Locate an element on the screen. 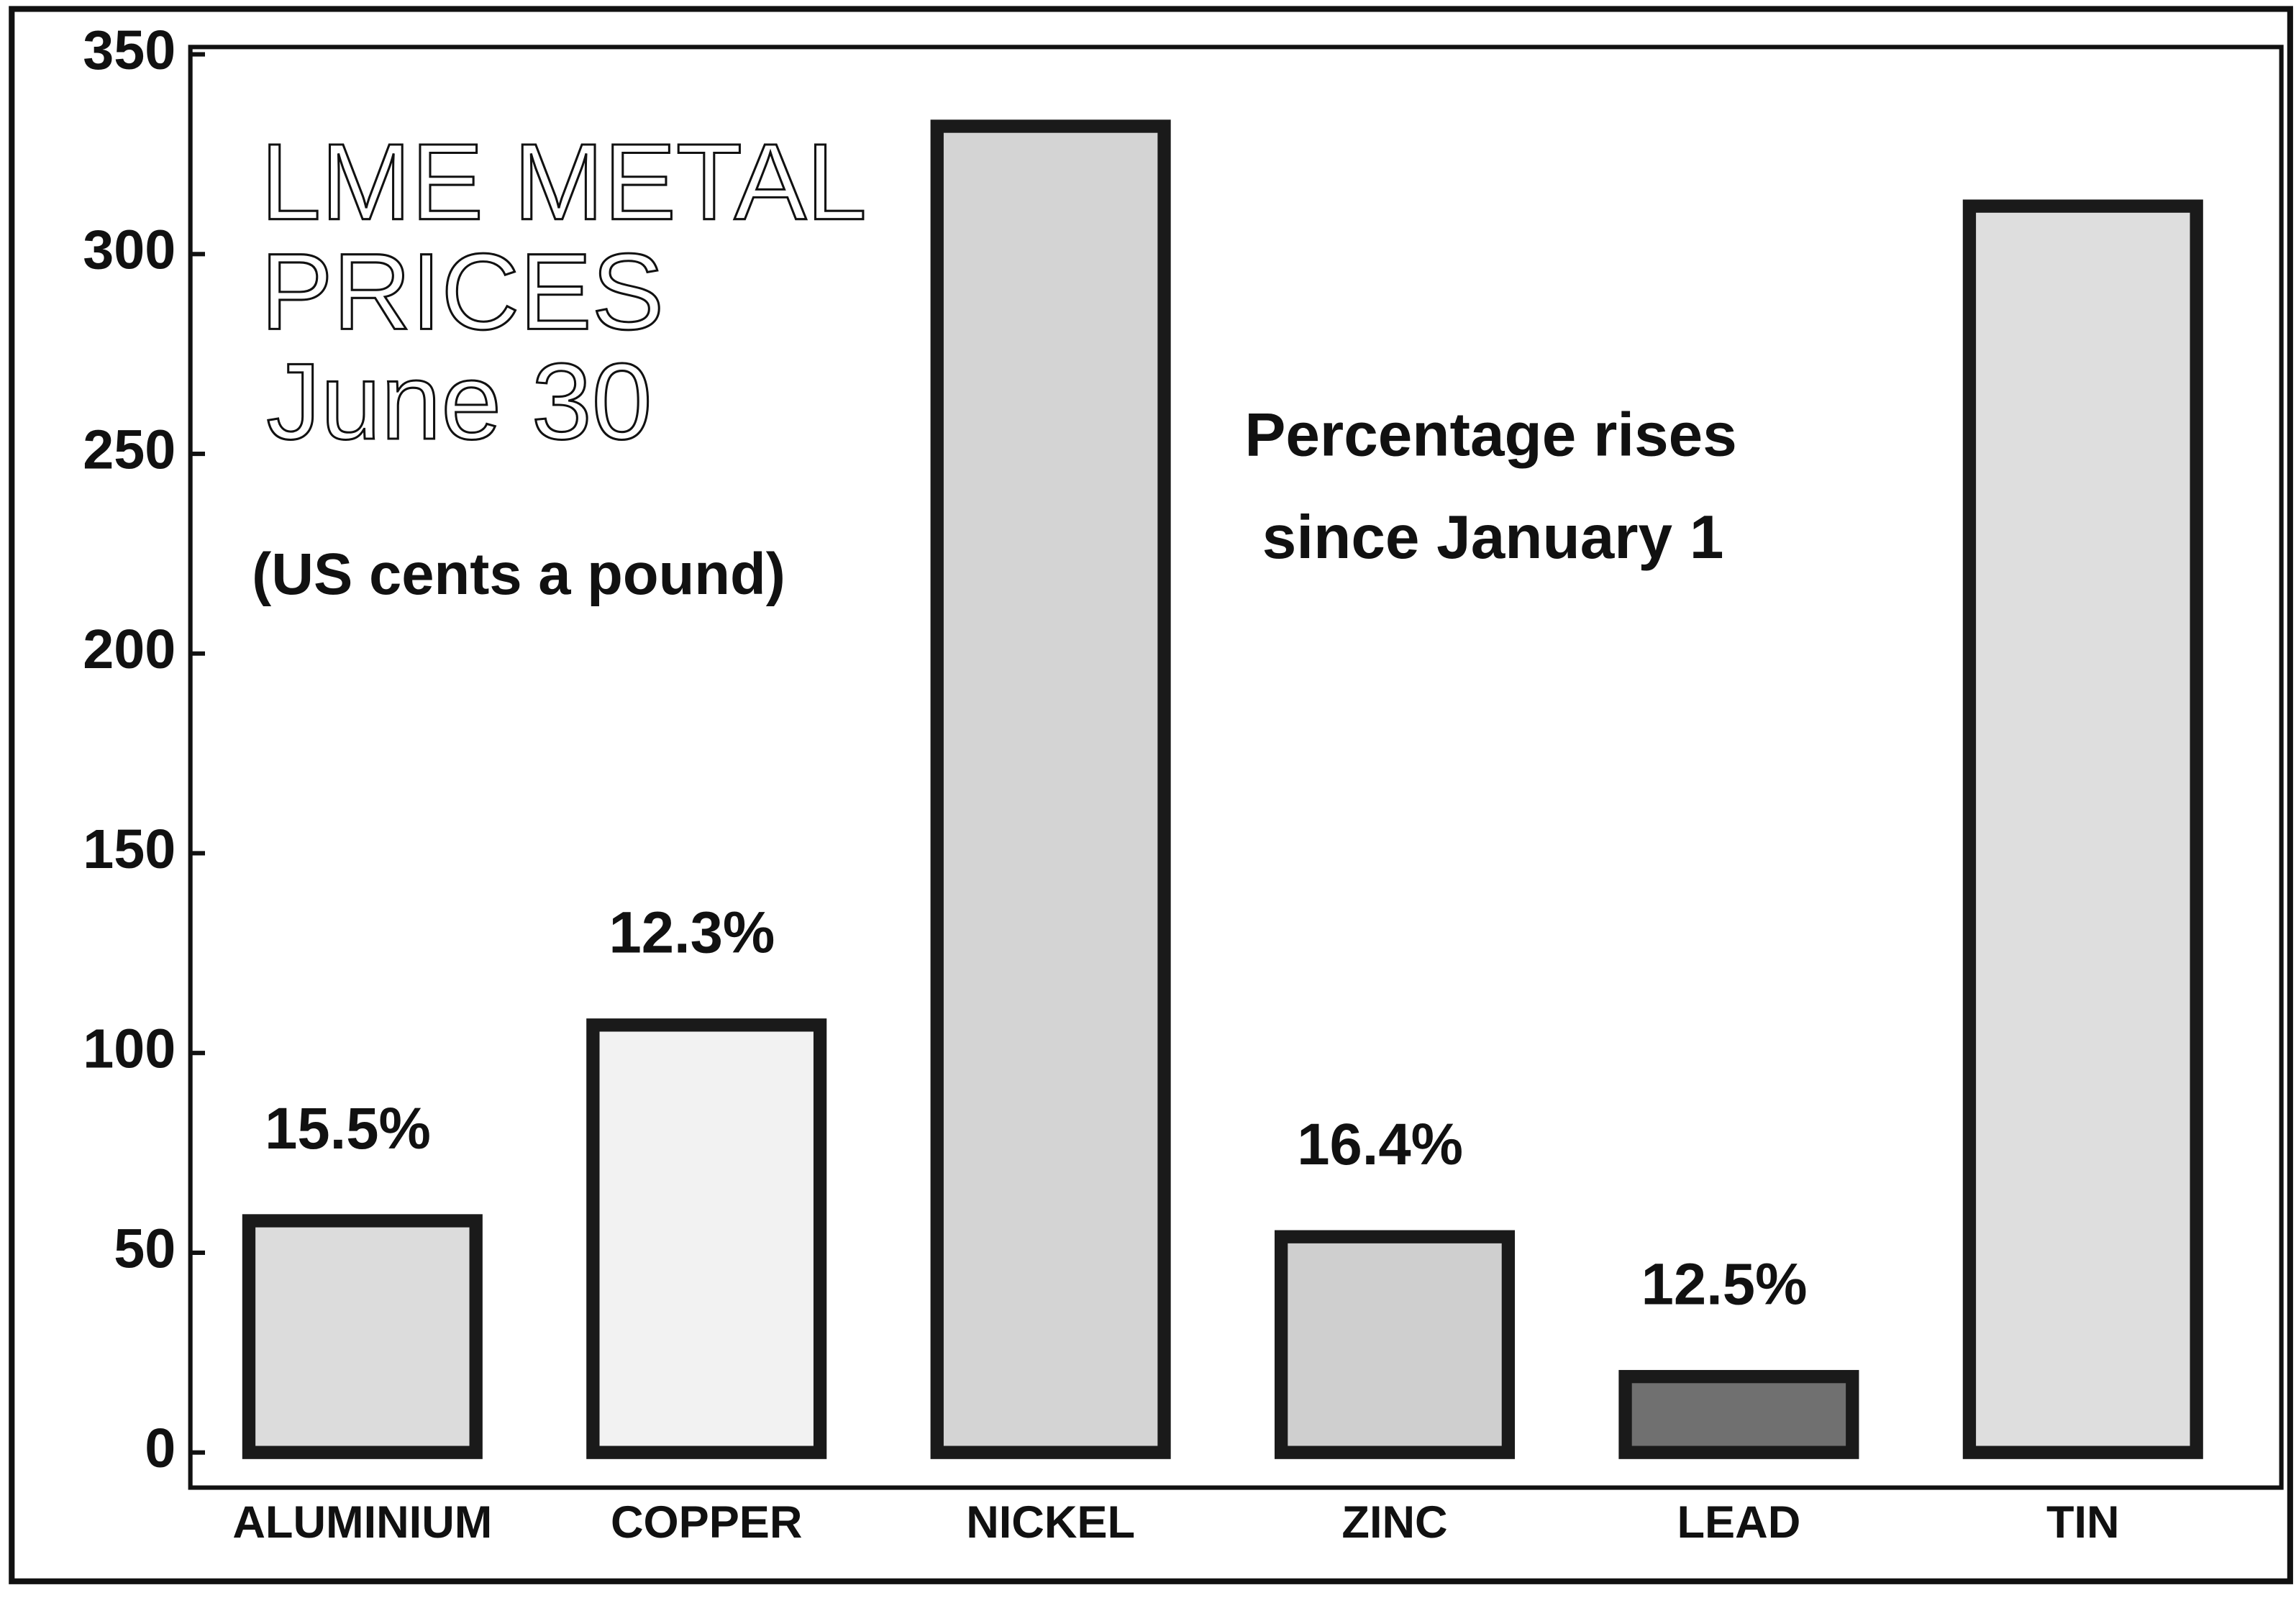  rise-label: 12.5% is located at coordinates (1724, 1284).